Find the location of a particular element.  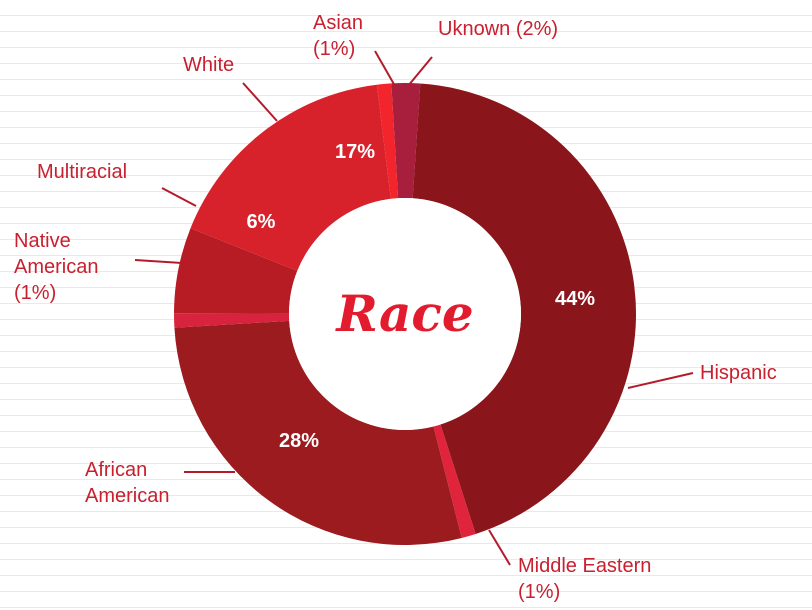

outer-label: White is located at coordinates (208, 65).